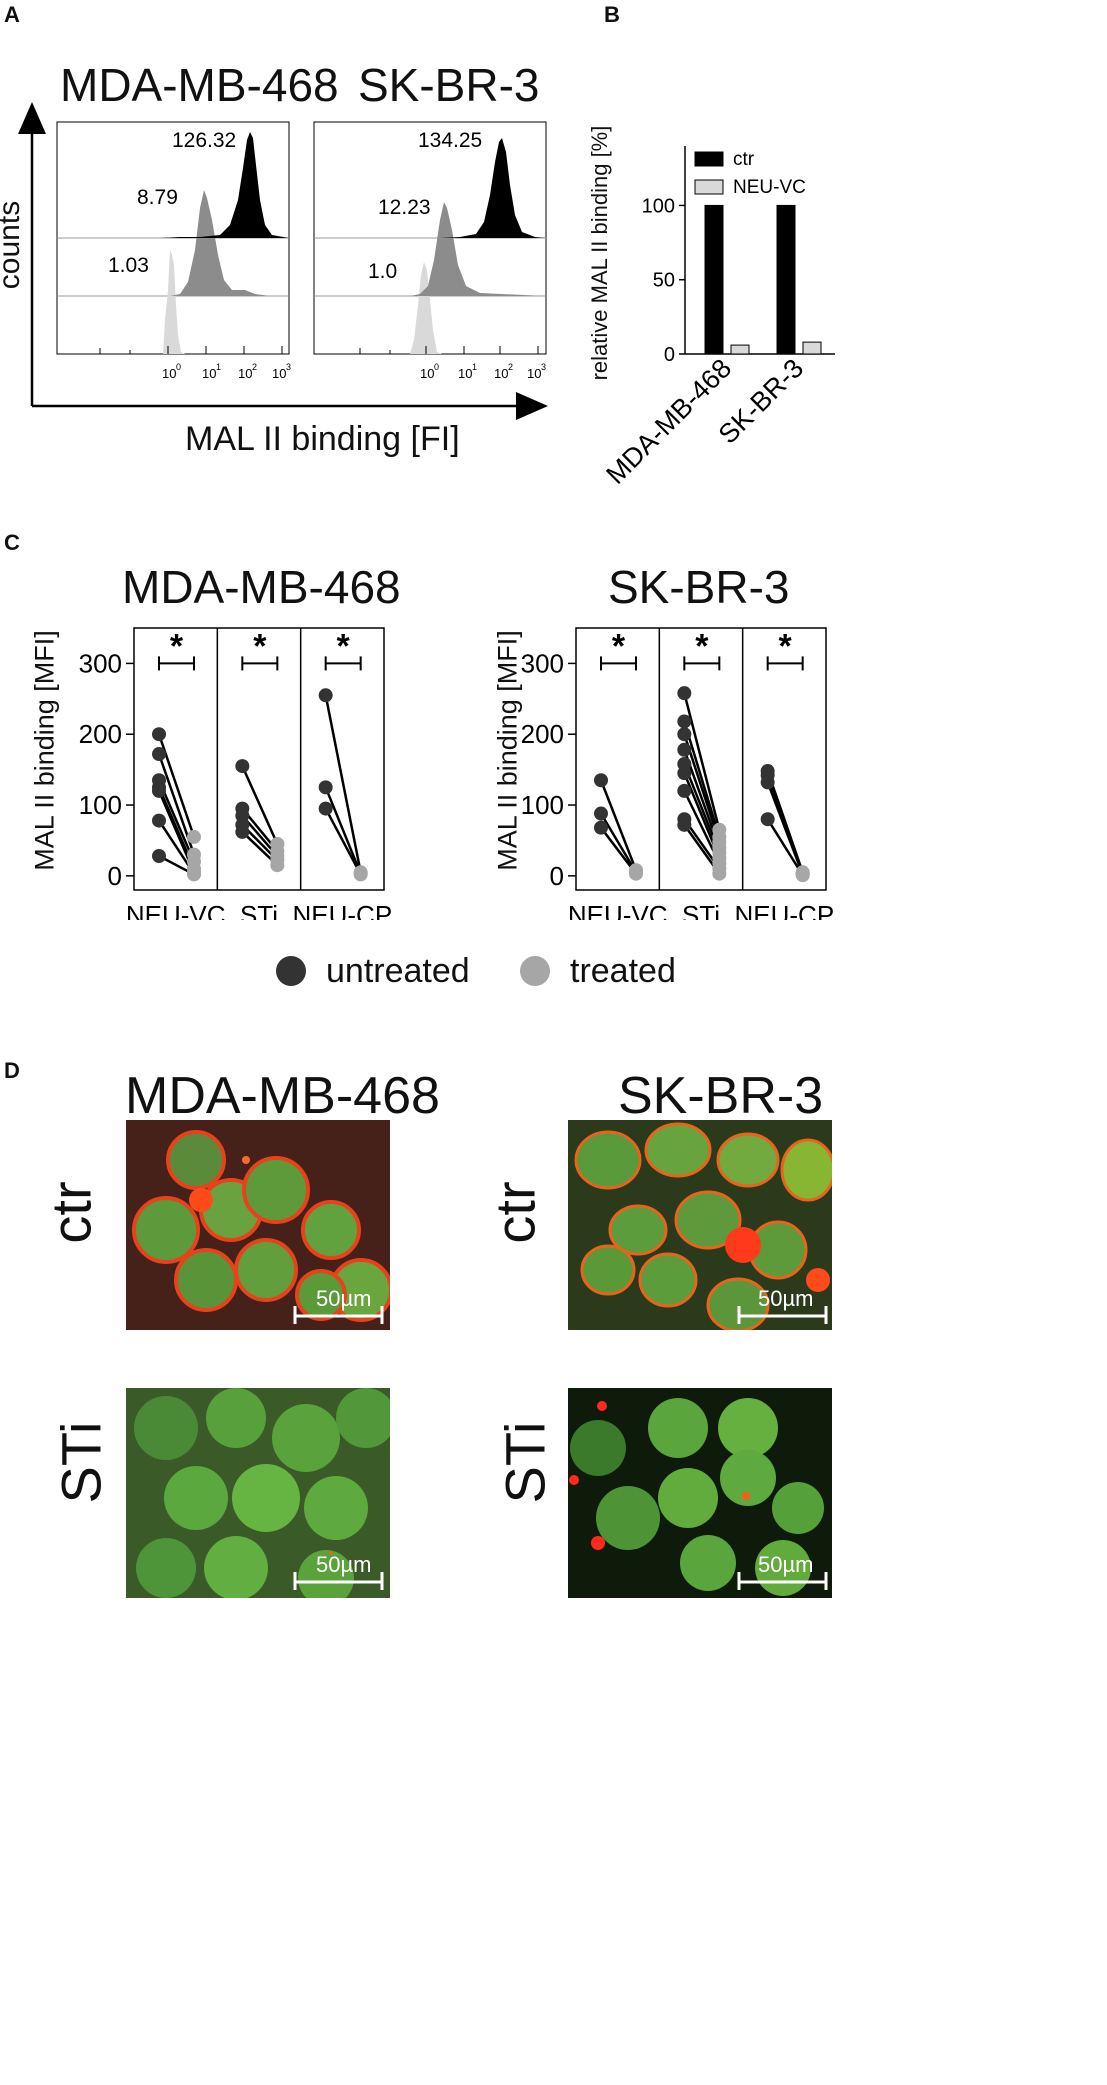 The width and height of the screenshot is (1107, 2085). Describe the element at coordinates (209, 373) in the screenshot. I see `a-tick-left-1: 10` at that location.